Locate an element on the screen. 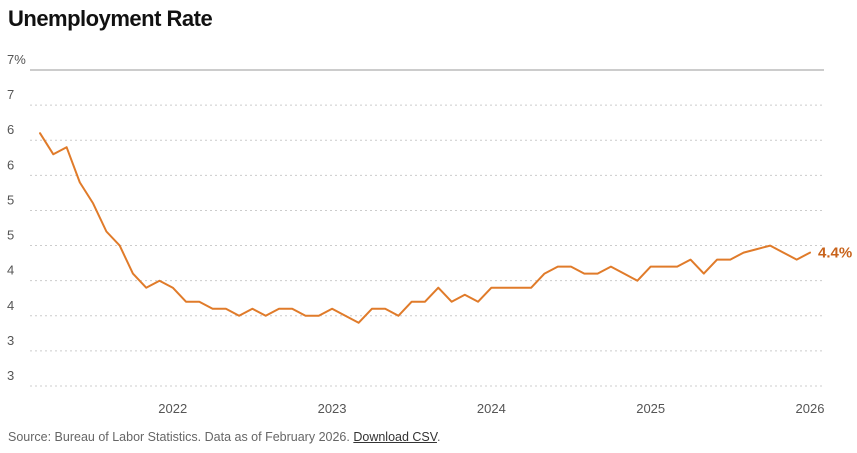 The width and height of the screenshot is (857, 453). y-tick-label: 7% is located at coordinates (16, 59).